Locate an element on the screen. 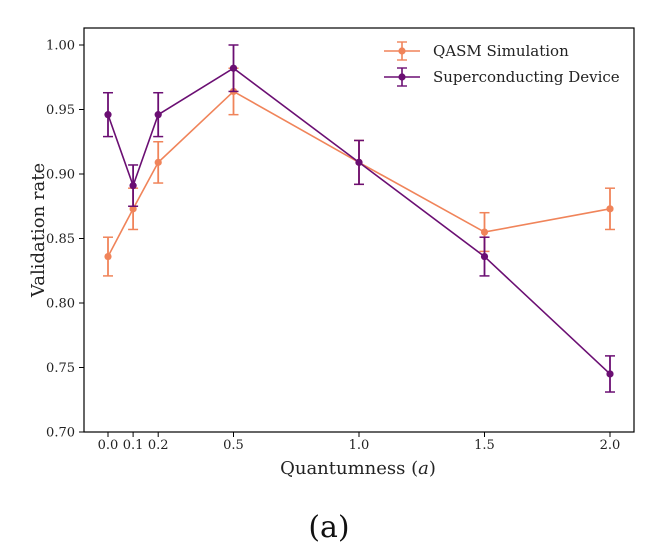 This screenshot has height=557, width=647. y-tick-label: 0.85 is located at coordinates (60, 239).